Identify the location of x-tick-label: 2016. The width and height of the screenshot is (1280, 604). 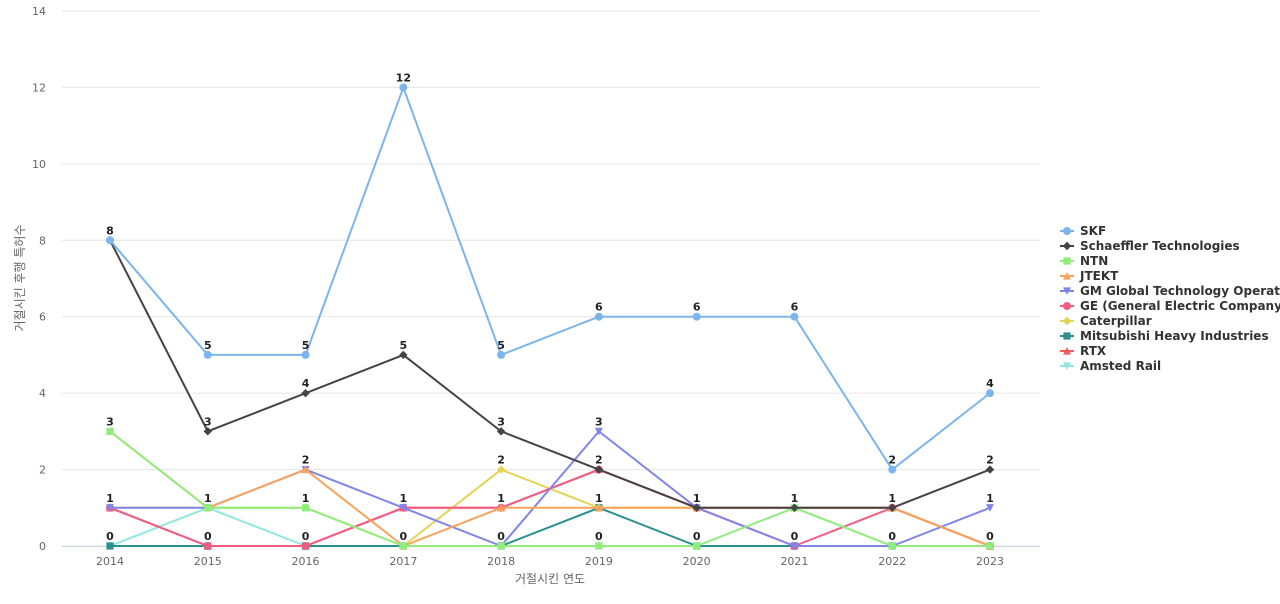
(306, 561).